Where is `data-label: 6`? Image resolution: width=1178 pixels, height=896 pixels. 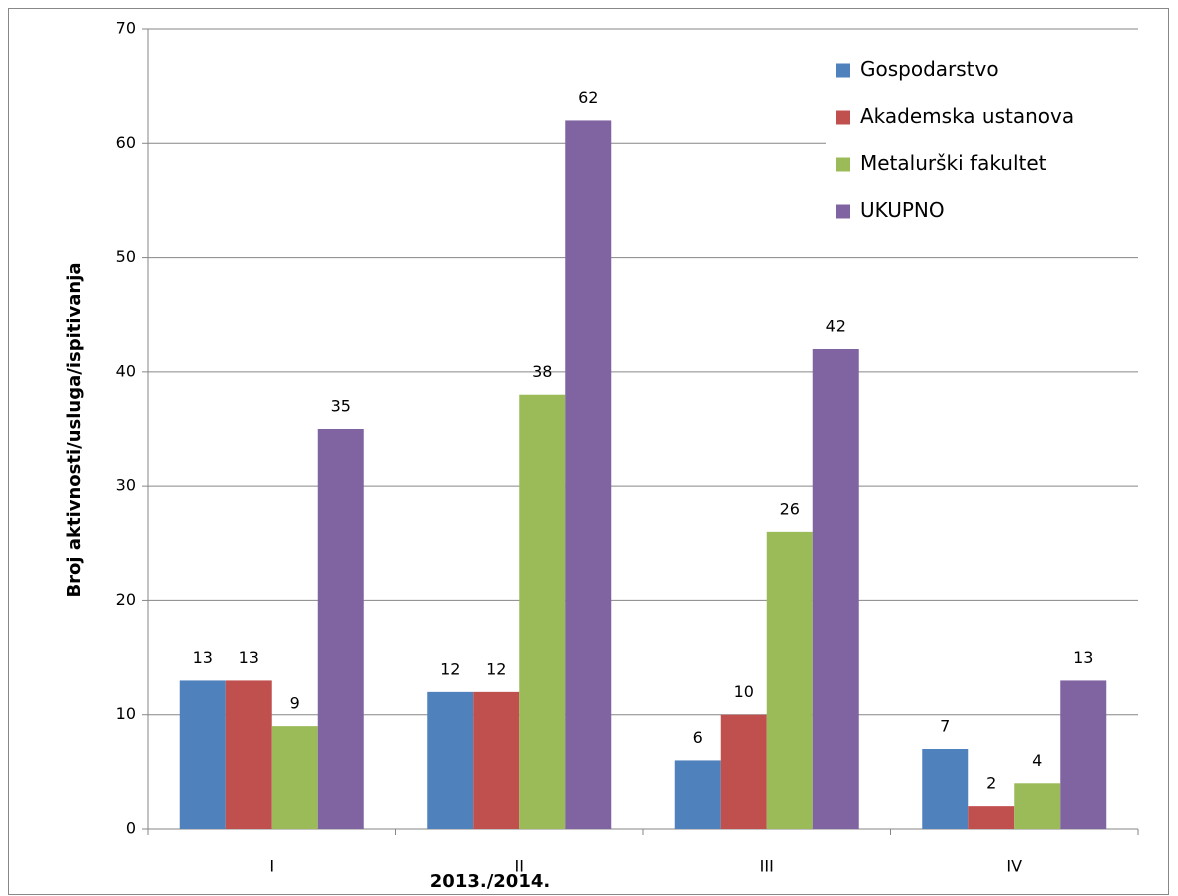 data-label: 6 is located at coordinates (698, 737).